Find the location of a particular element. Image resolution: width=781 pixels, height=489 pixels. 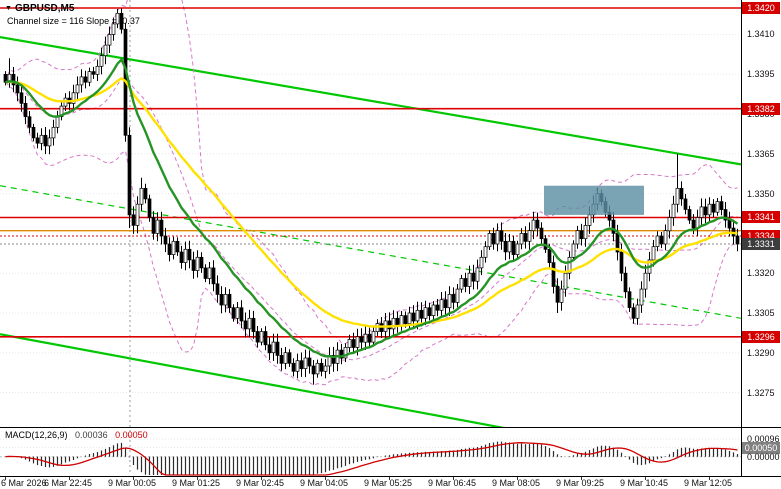

macd-axis-label: 0.00096 is located at coordinates (763, 439).